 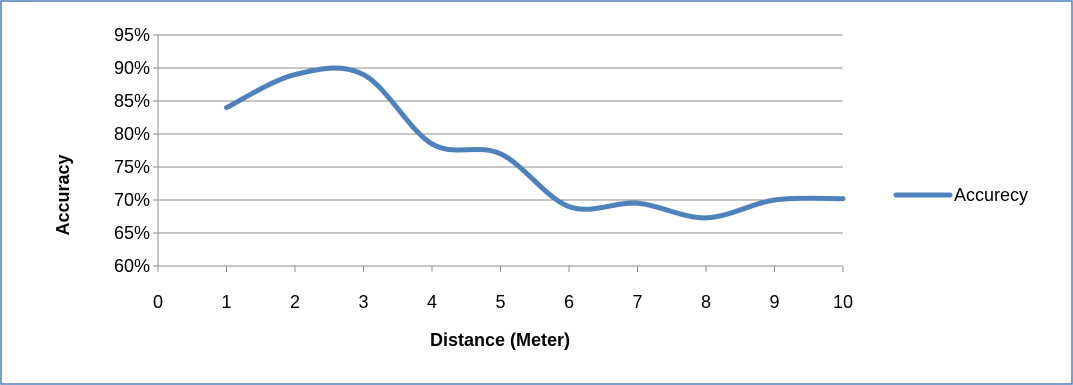 I want to click on y-tick-label: 75%, so click(x=132, y=167).